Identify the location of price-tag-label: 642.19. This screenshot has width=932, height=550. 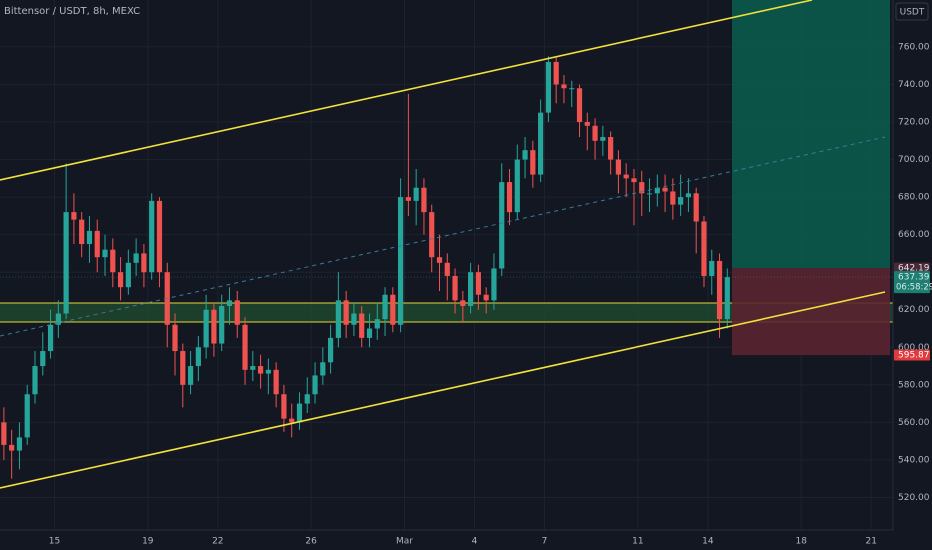
(914, 269).